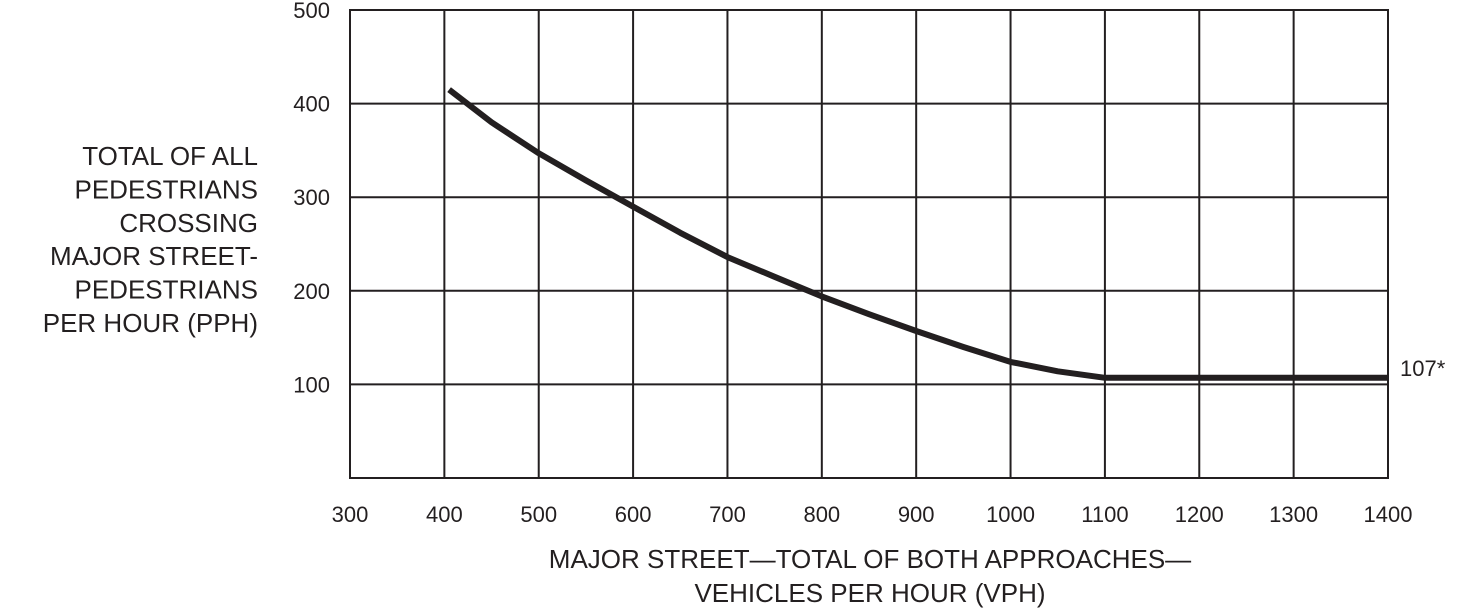 This screenshot has height=611, width=1464. What do you see at coordinates (150, 323) in the screenshot?
I see `y-axis-title-line: PER HOUR (PPH)` at bounding box center [150, 323].